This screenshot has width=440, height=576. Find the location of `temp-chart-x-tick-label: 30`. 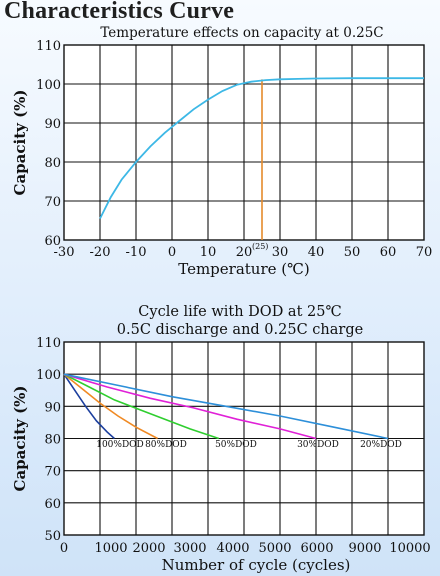

temp-chart-x-tick-label: 30 is located at coordinates (280, 252).